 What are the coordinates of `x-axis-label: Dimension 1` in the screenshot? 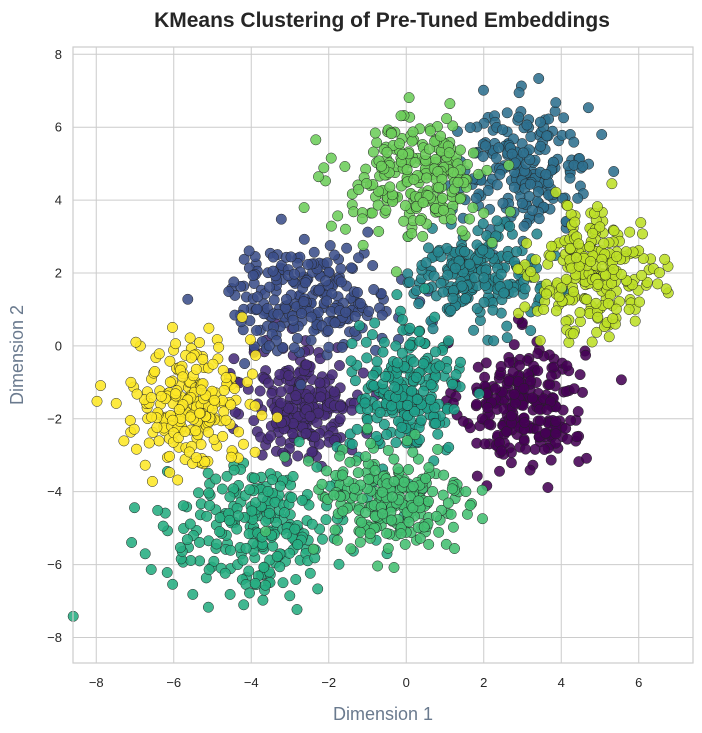 It's located at (383, 714).